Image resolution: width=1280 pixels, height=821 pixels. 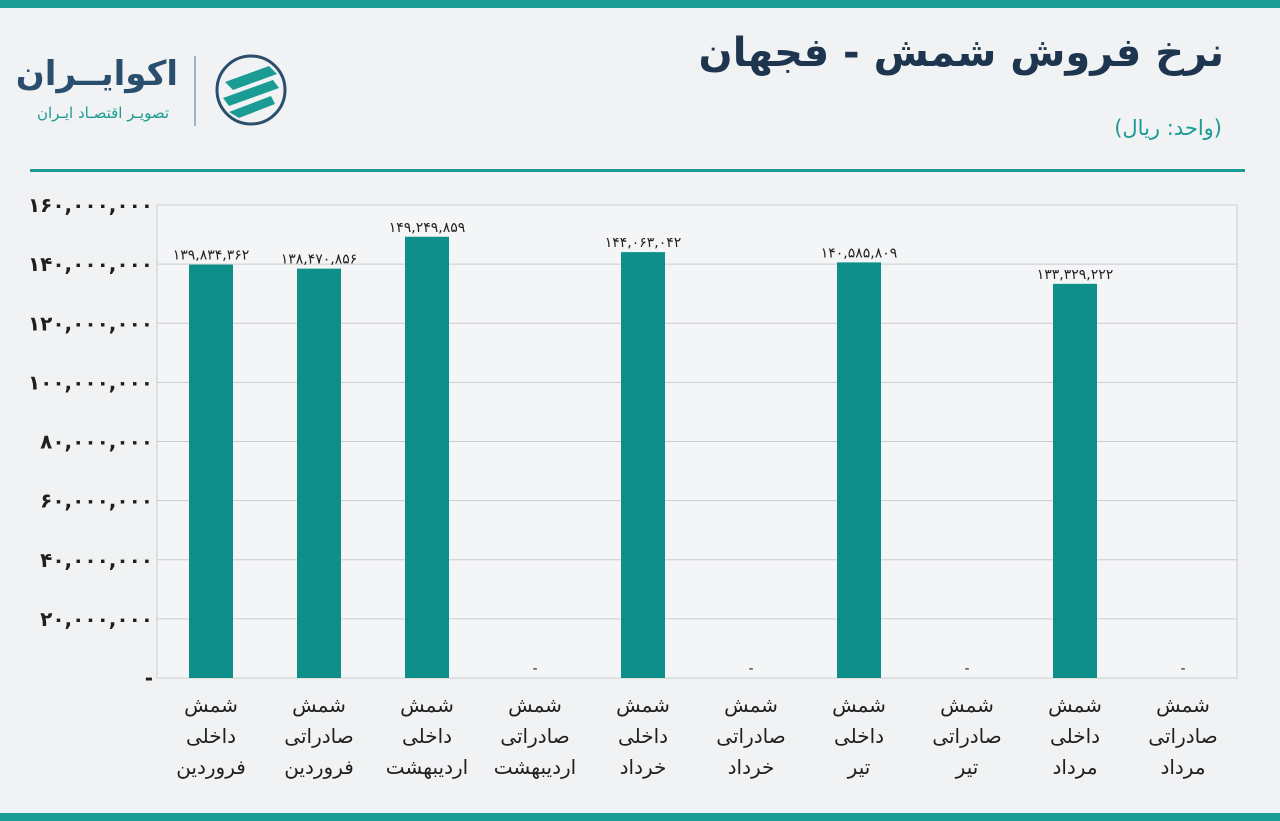 What do you see at coordinates (96, 501) in the screenshot?
I see `y-tick-label: ۶۰,۰۰۰,۰۰۰` at bounding box center [96, 501].